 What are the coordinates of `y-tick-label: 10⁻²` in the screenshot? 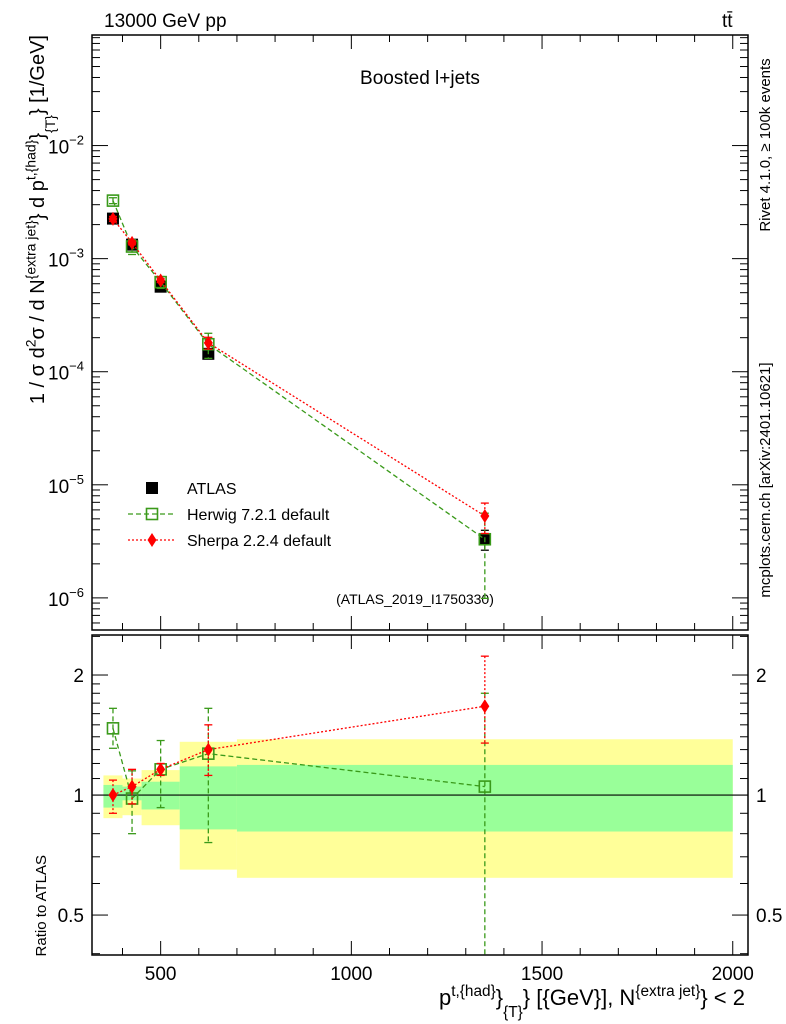 It's located at (66, 146).